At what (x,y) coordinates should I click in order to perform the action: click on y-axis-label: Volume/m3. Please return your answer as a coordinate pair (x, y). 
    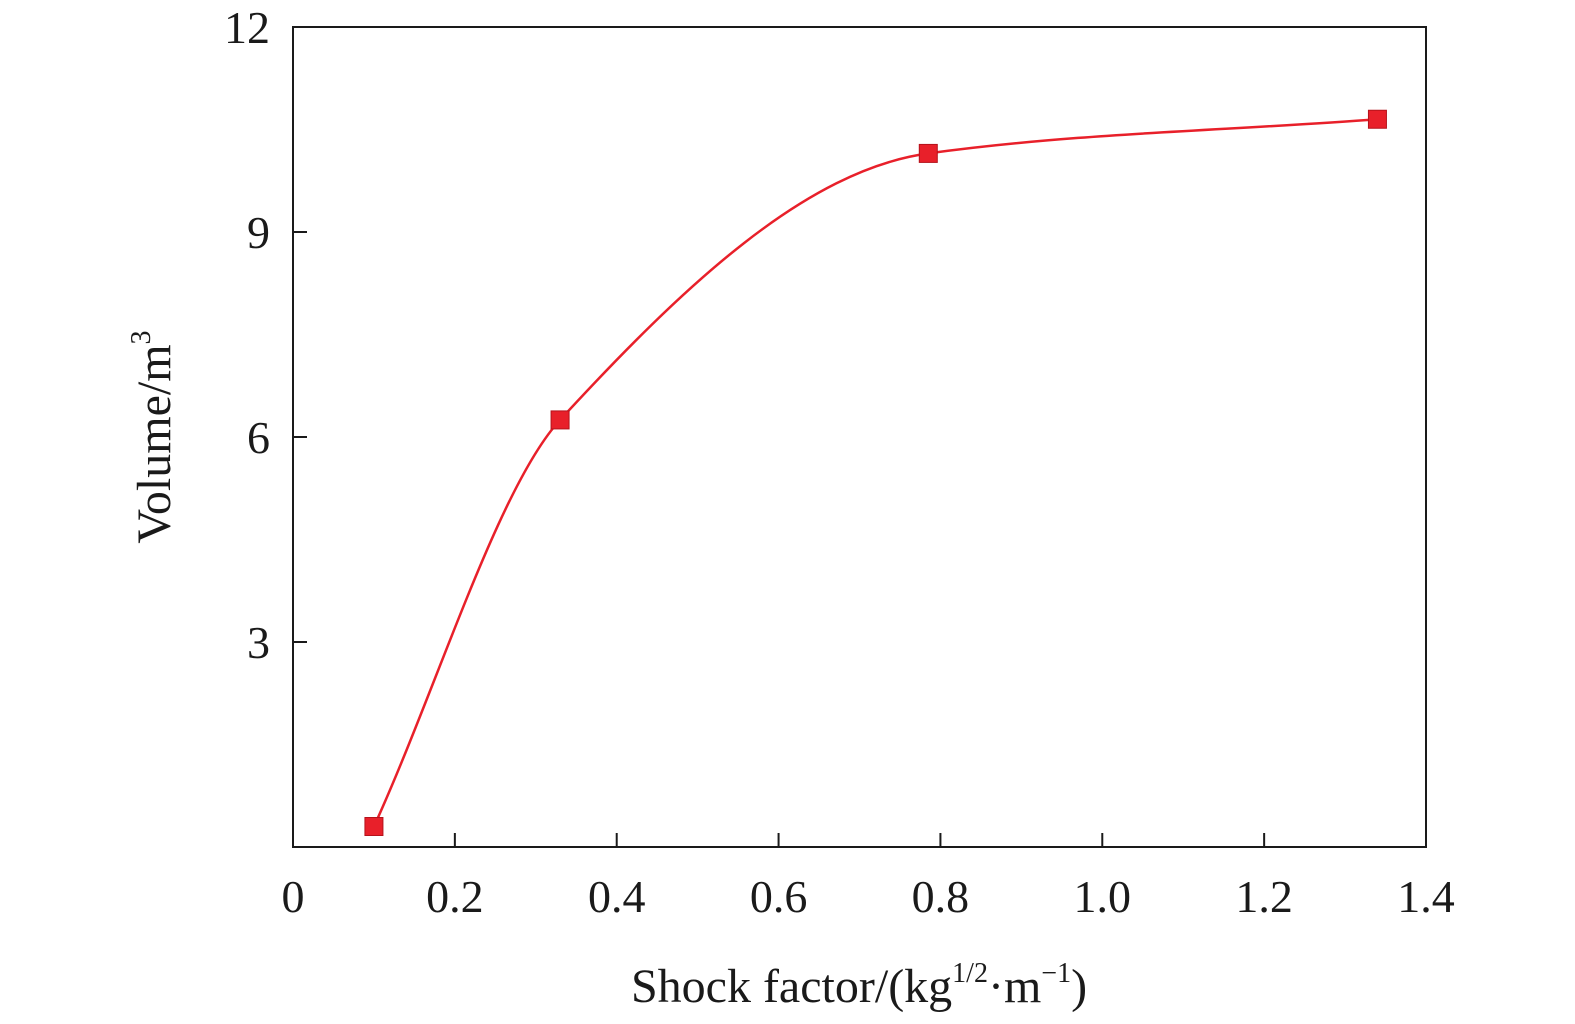
    Looking at the image, I should click on (153, 436).